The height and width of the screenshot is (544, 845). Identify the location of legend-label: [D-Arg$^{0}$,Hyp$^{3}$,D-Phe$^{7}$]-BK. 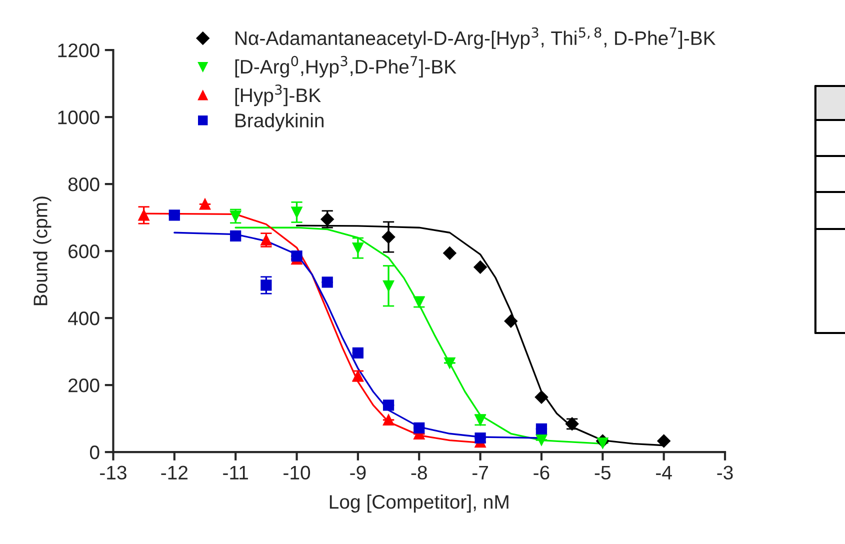
(345, 67).